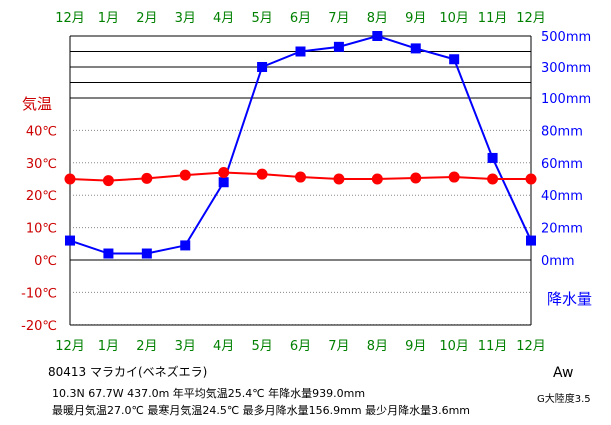 The image size is (611, 425). What do you see at coordinates (566, 68) in the screenshot?
I see `precip-tick-label: 300mm` at bounding box center [566, 68].